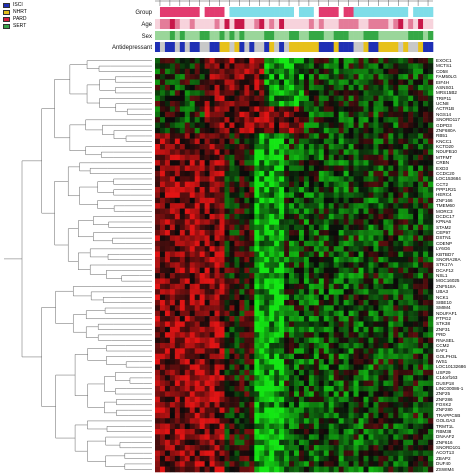 This screenshot has width=474, height=474. What do you see at coordinates (15, 5) in the screenshot?
I see `legend-item-isci: ISCI` at bounding box center [15, 5].